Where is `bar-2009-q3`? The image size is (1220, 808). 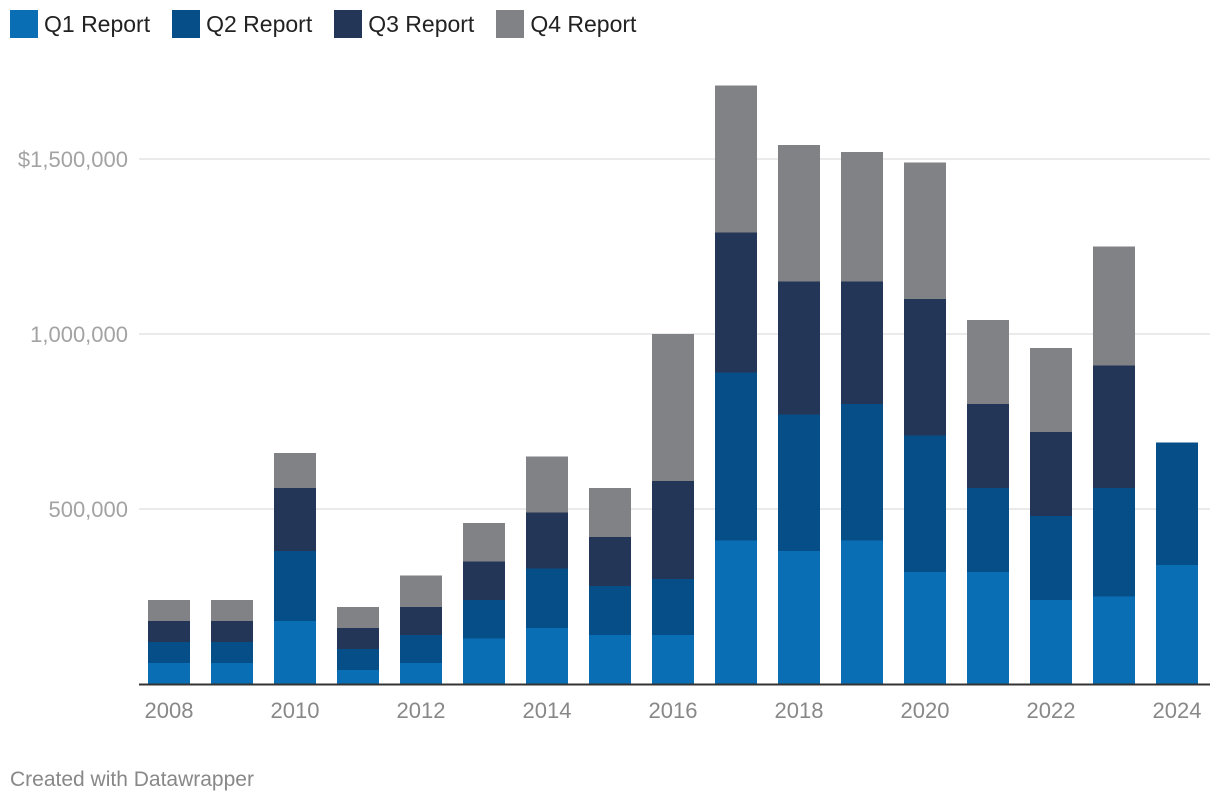
bar-2009-q3 is located at coordinates (232, 631).